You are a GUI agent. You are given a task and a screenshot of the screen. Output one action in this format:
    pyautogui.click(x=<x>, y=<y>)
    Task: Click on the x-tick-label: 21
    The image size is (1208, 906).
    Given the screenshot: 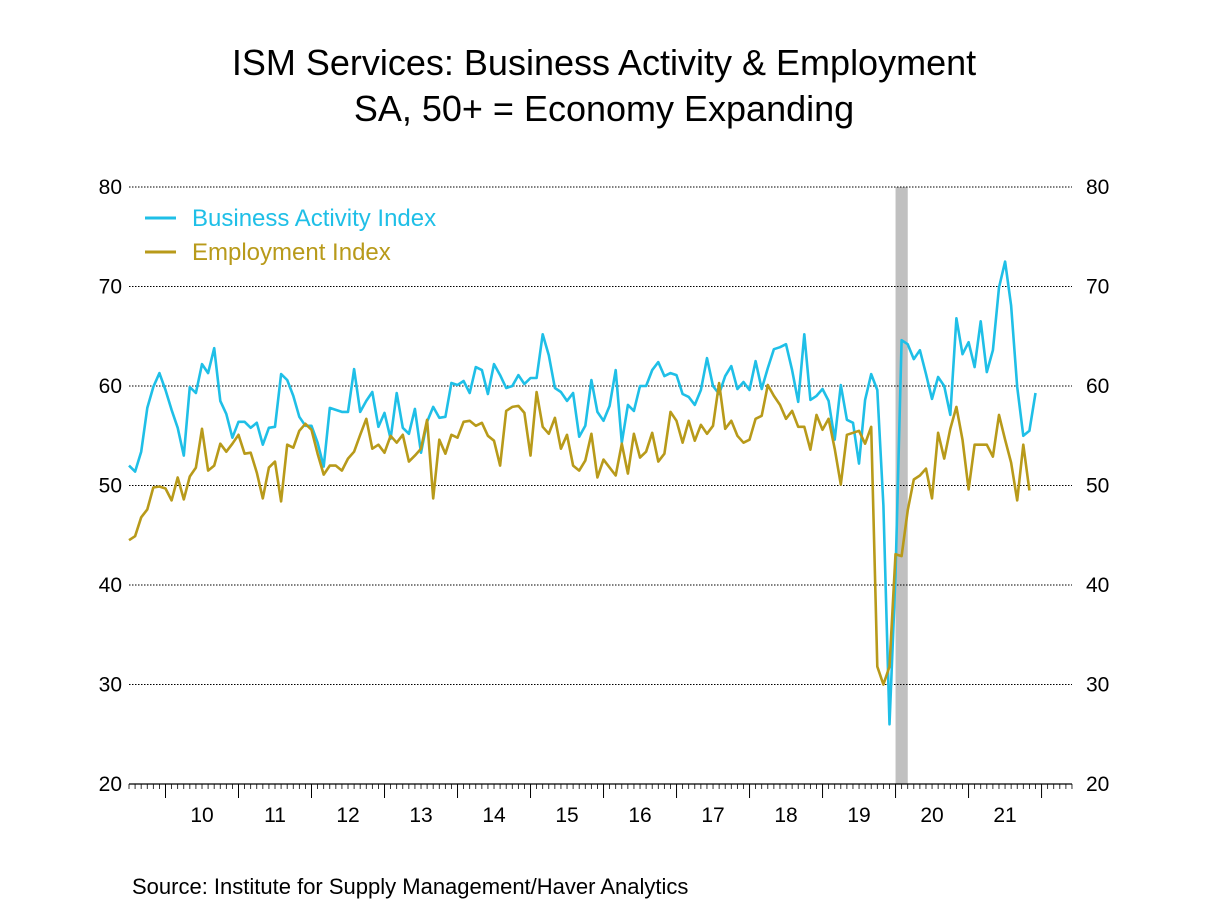 What is the action you would take?
    pyautogui.click(x=1004, y=815)
    